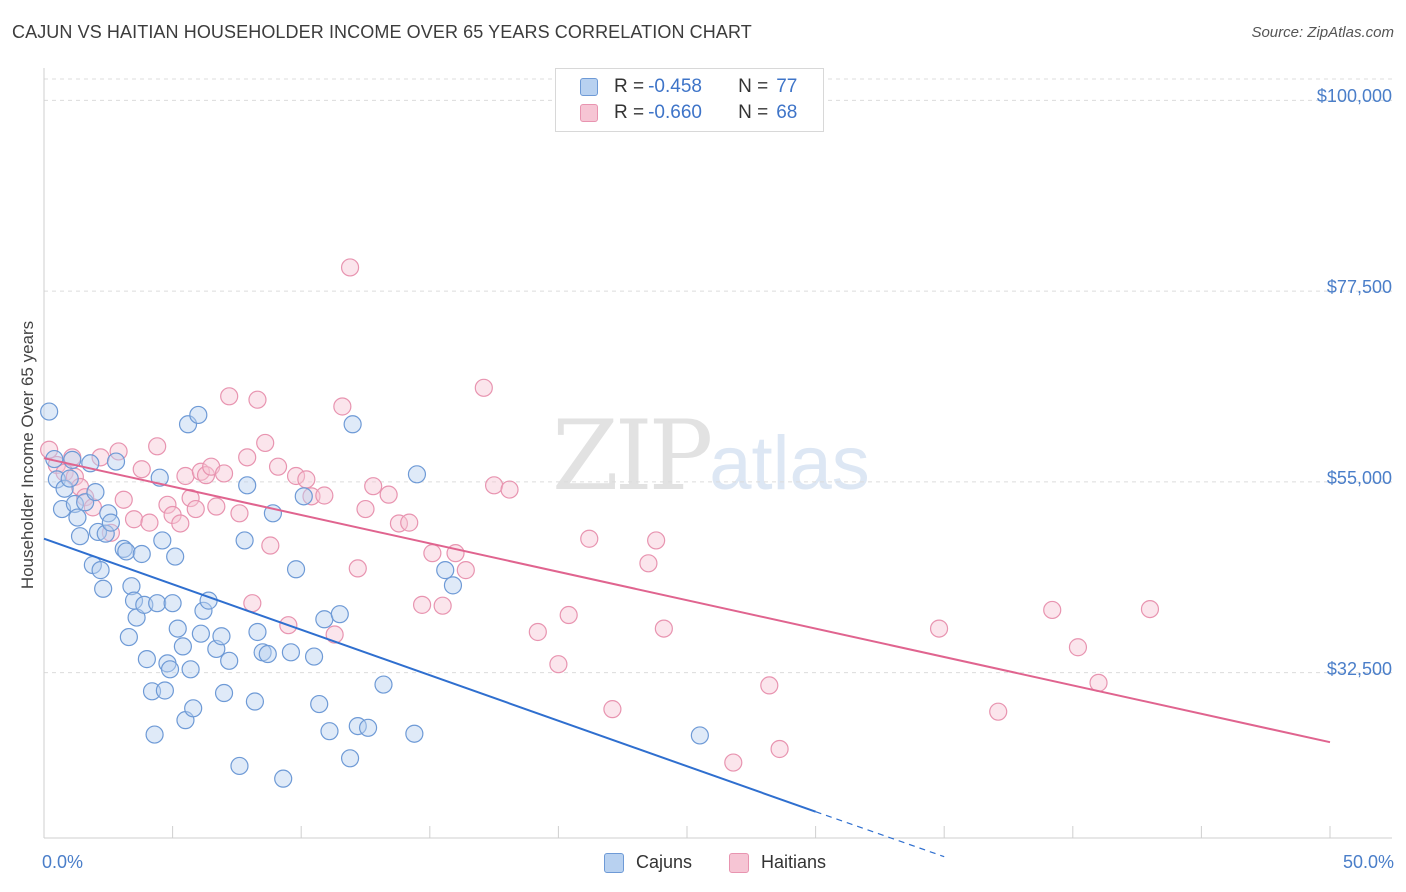 This screenshot has width=1406, height=892. Describe the element at coordinates (629, 112) in the screenshot. I see `legend-r-label: R =` at that location.